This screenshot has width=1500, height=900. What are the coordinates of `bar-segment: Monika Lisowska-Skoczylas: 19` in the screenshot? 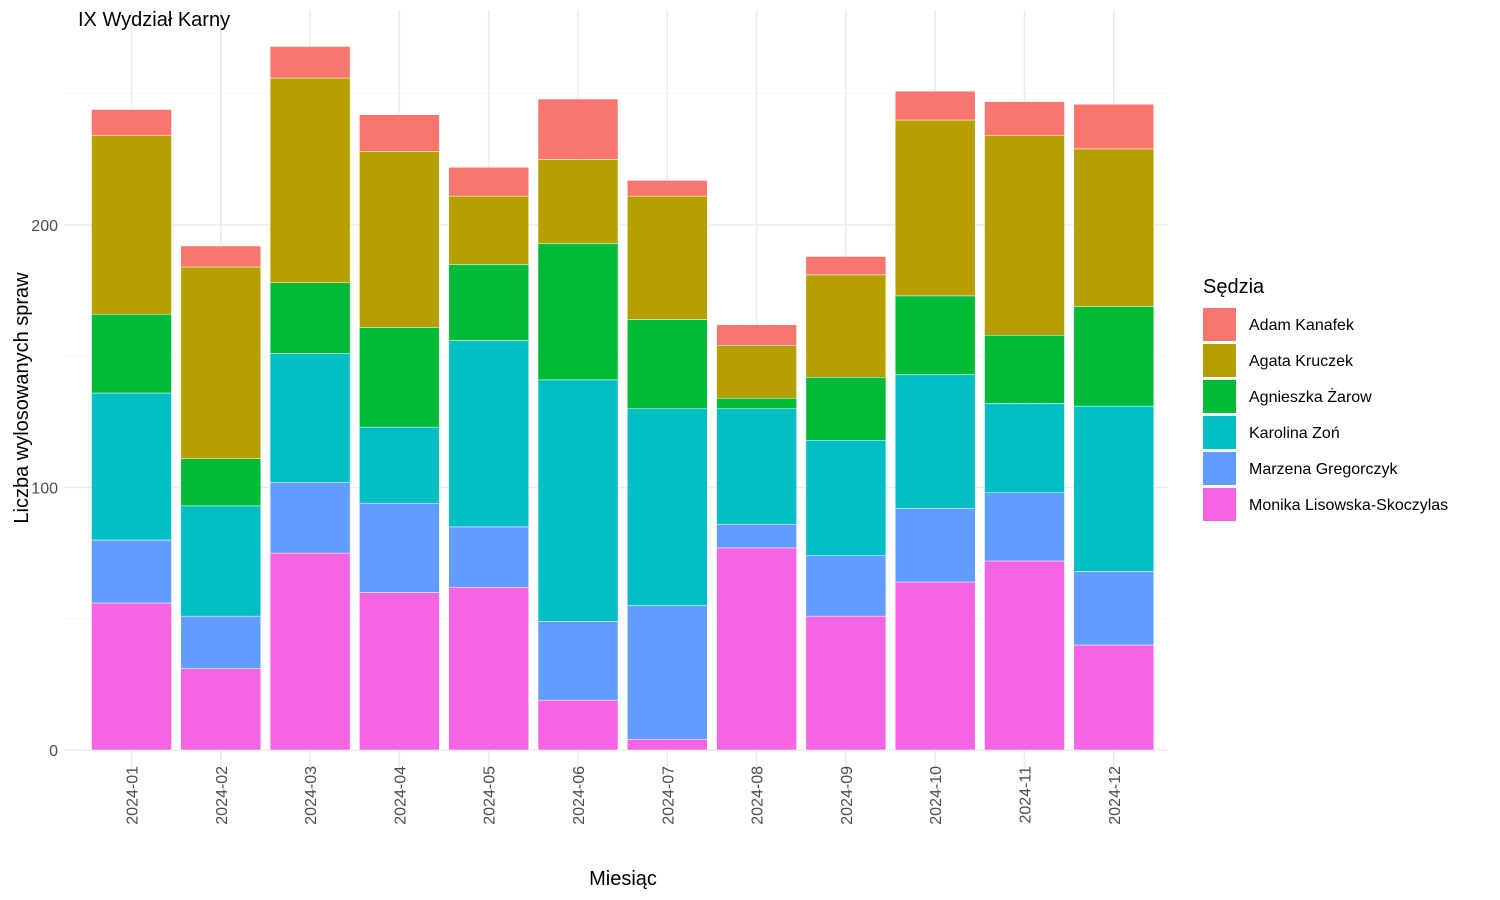 It's located at (578, 725).